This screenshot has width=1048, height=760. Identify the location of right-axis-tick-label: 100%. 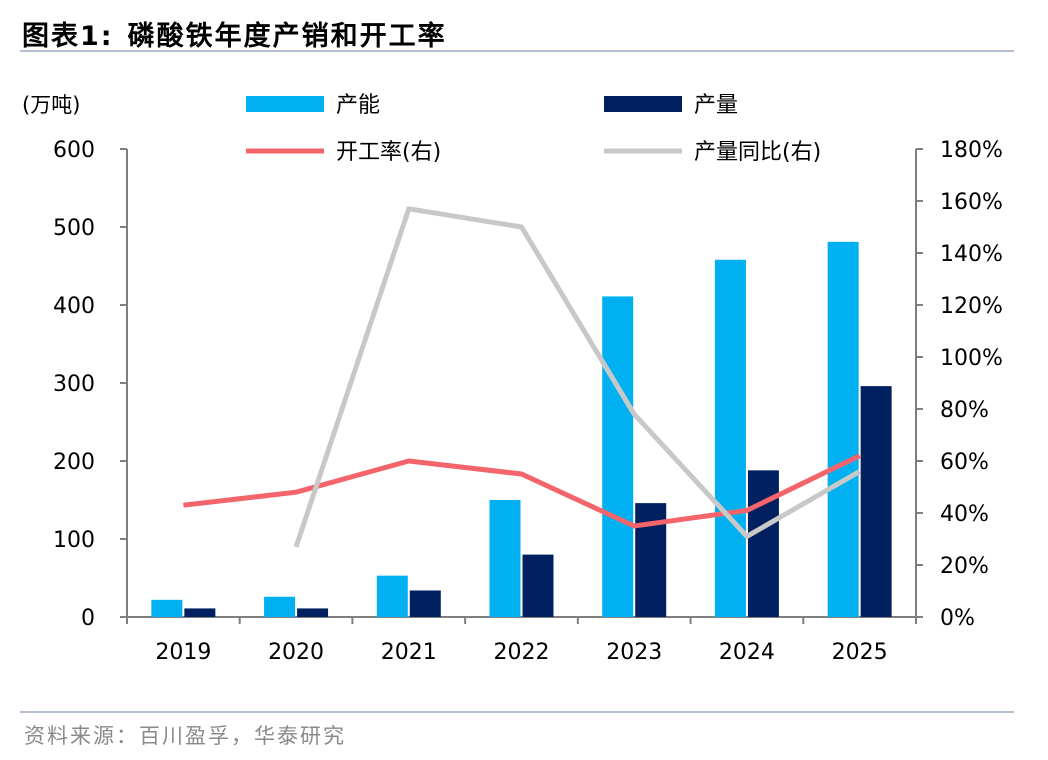
(971, 358).